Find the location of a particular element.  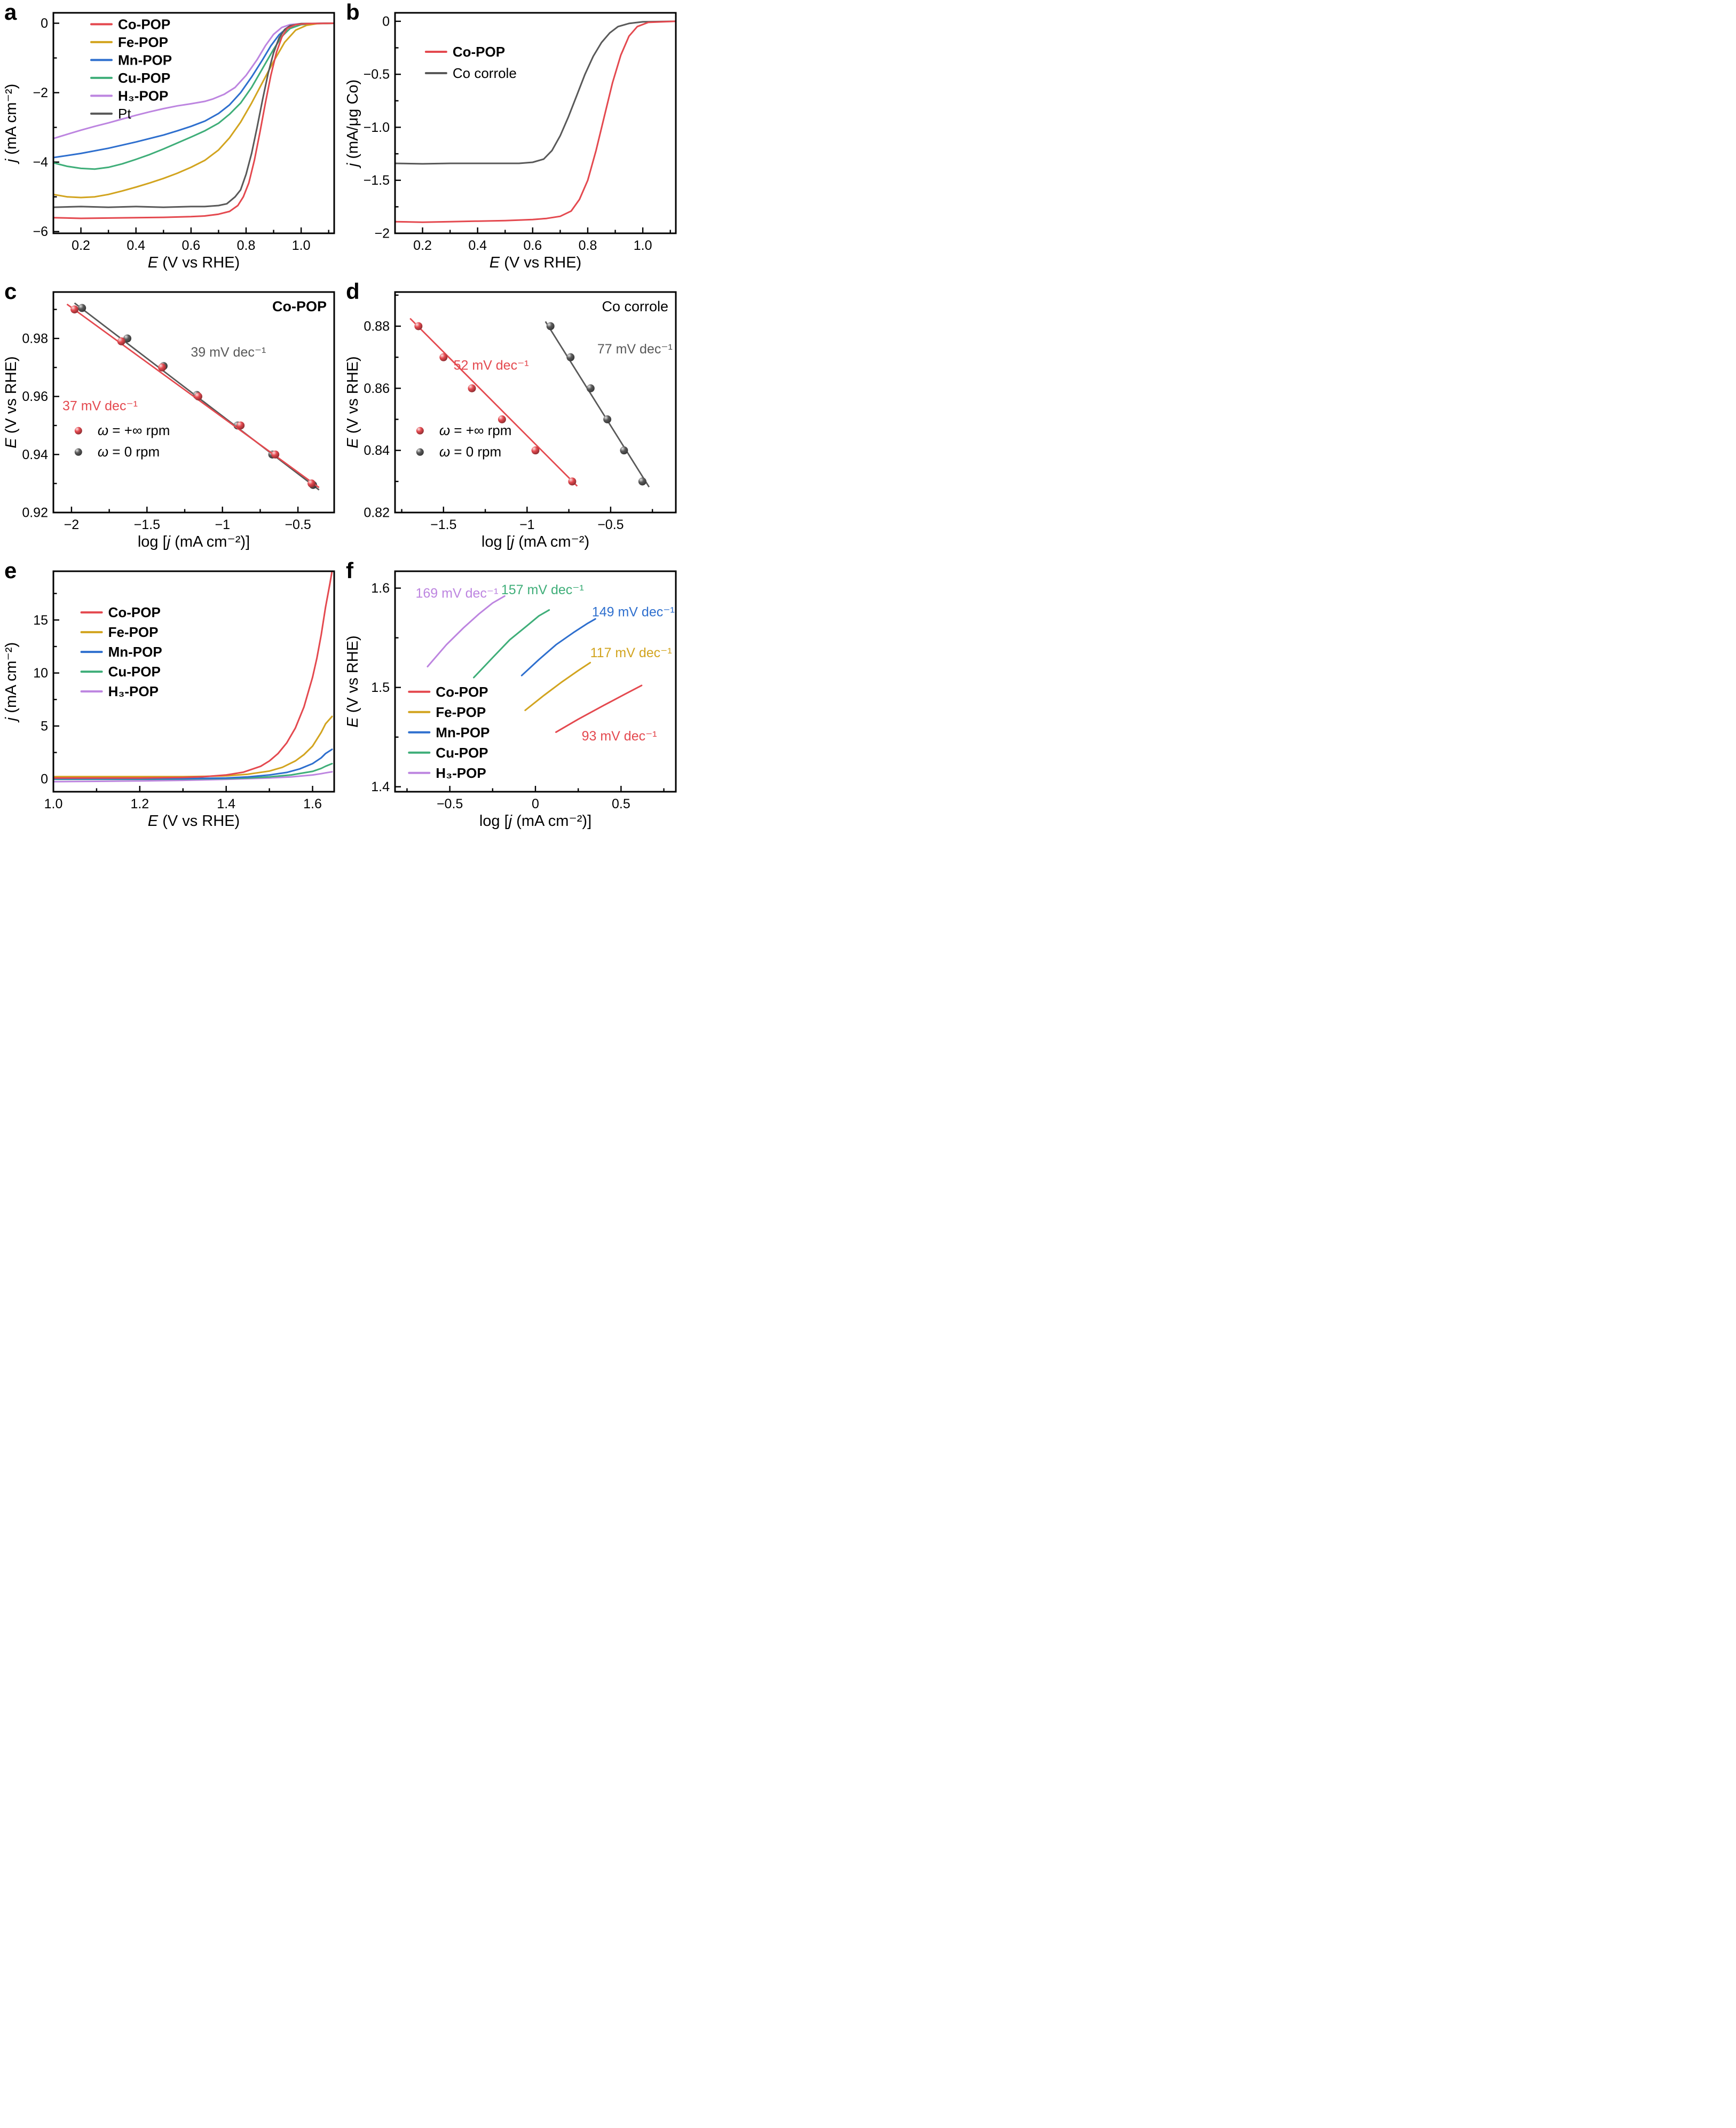

x-axis-label-a: E (V vs RHE) is located at coordinates (194, 263).